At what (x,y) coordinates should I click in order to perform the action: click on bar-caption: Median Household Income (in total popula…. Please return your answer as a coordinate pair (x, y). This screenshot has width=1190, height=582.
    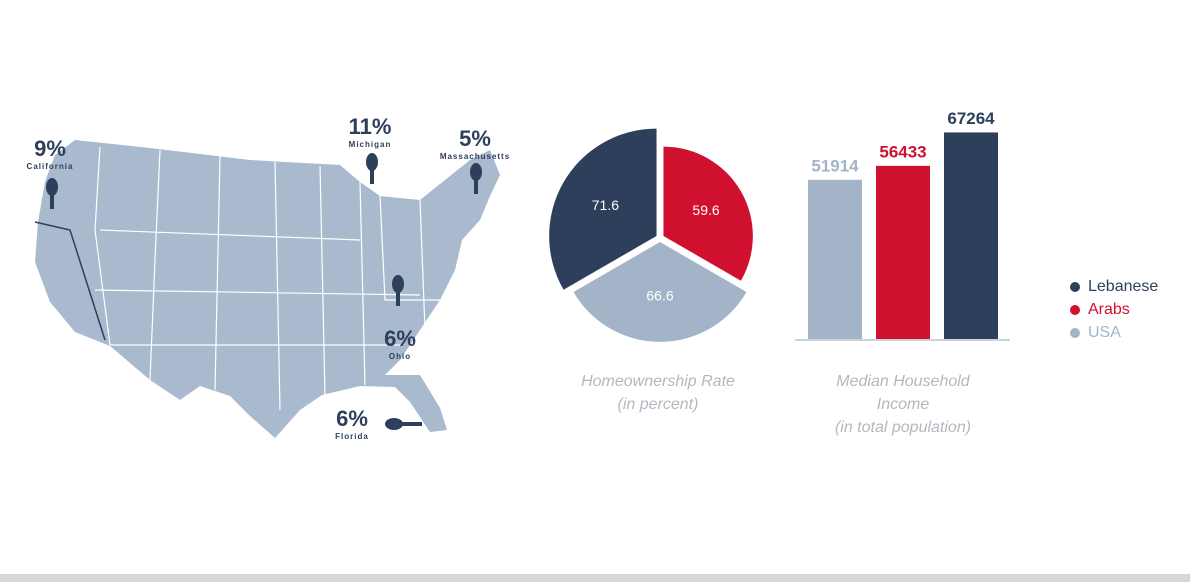
    Looking at the image, I should click on (903, 404).